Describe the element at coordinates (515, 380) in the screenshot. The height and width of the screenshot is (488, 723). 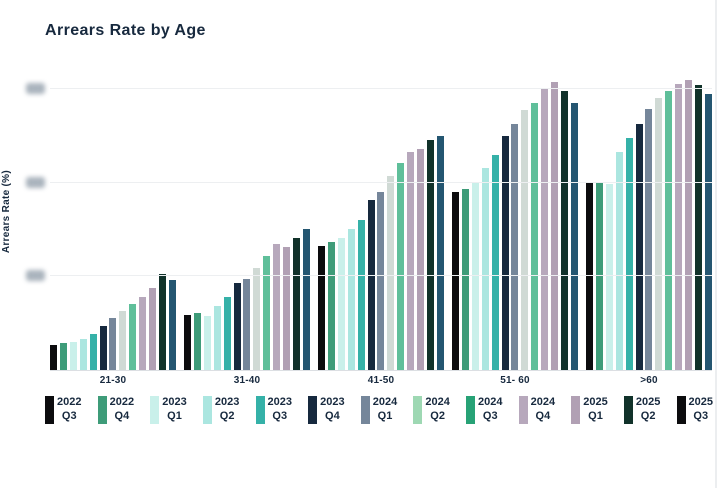
I see `x-axis-label: 51- 60` at that location.